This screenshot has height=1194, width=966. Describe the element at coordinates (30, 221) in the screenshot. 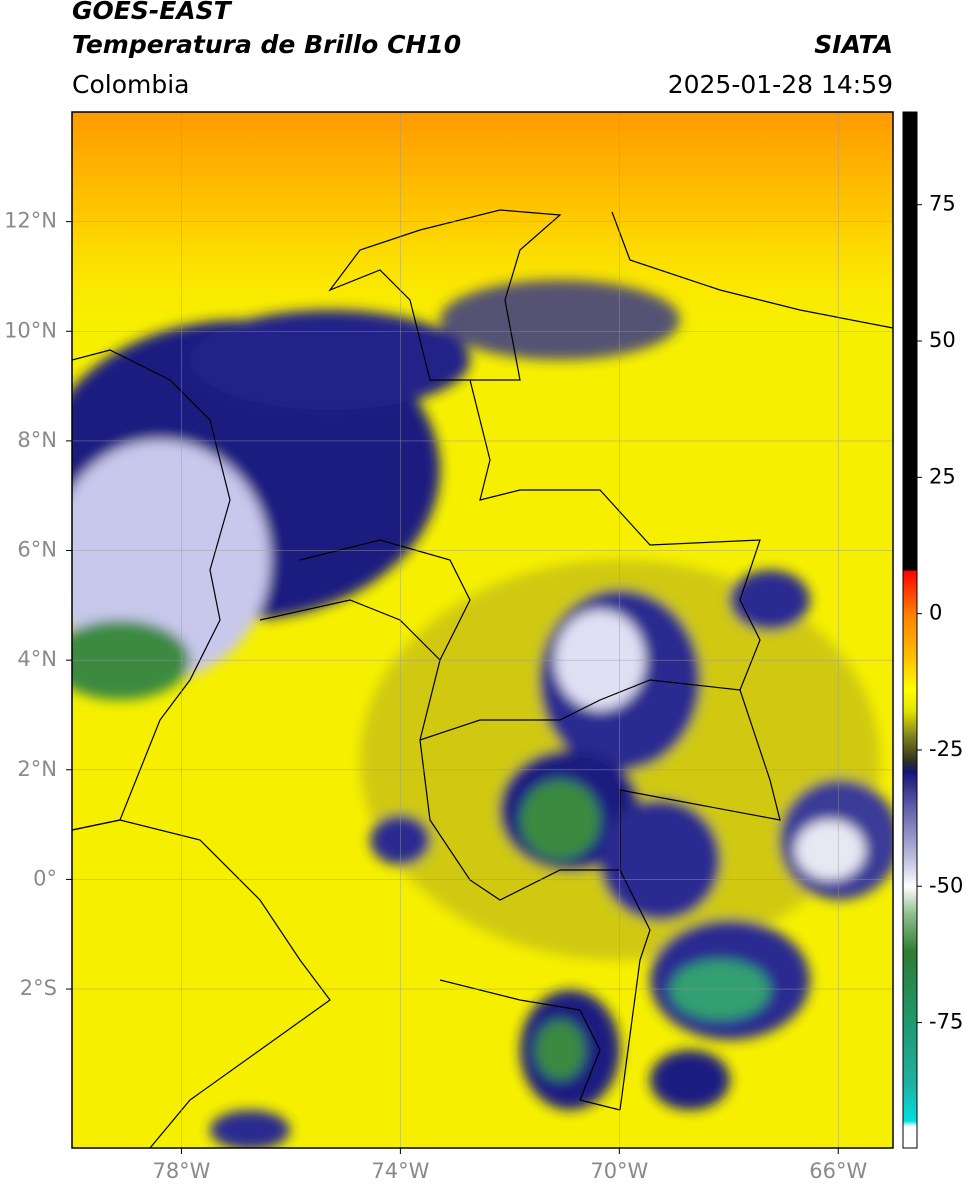

I see `y-tick-label: 12°N` at that location.